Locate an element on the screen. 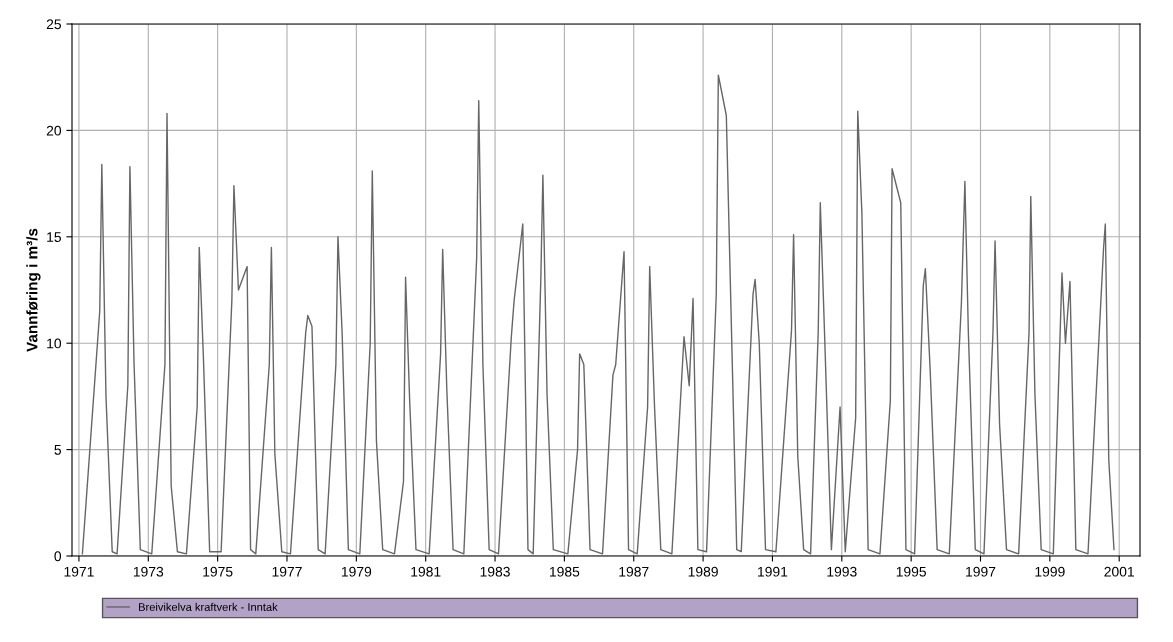 This screenshot has width=1173, height=642. x-tick-label: 1985 is located at coordinates (565, 571).